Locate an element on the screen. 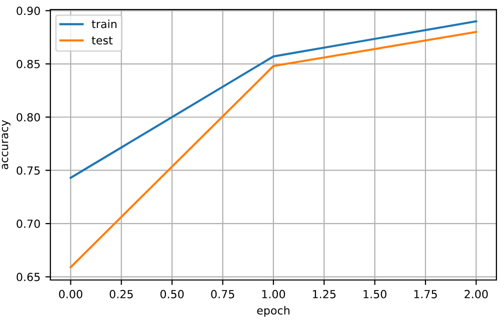  x-tick-label: 1.00 is located at coordinates (274, 294).